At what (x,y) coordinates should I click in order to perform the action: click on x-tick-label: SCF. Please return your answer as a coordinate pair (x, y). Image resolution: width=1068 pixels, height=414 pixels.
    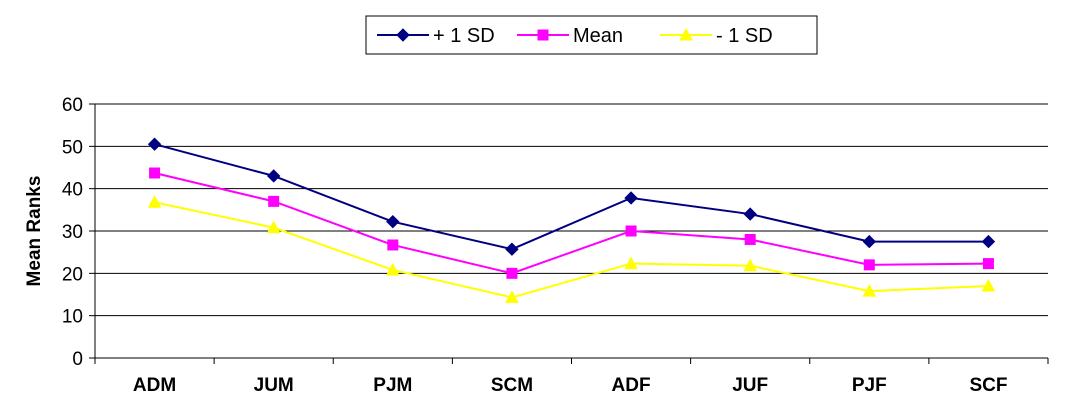
    Looking at the image, I should click on (988, 385).